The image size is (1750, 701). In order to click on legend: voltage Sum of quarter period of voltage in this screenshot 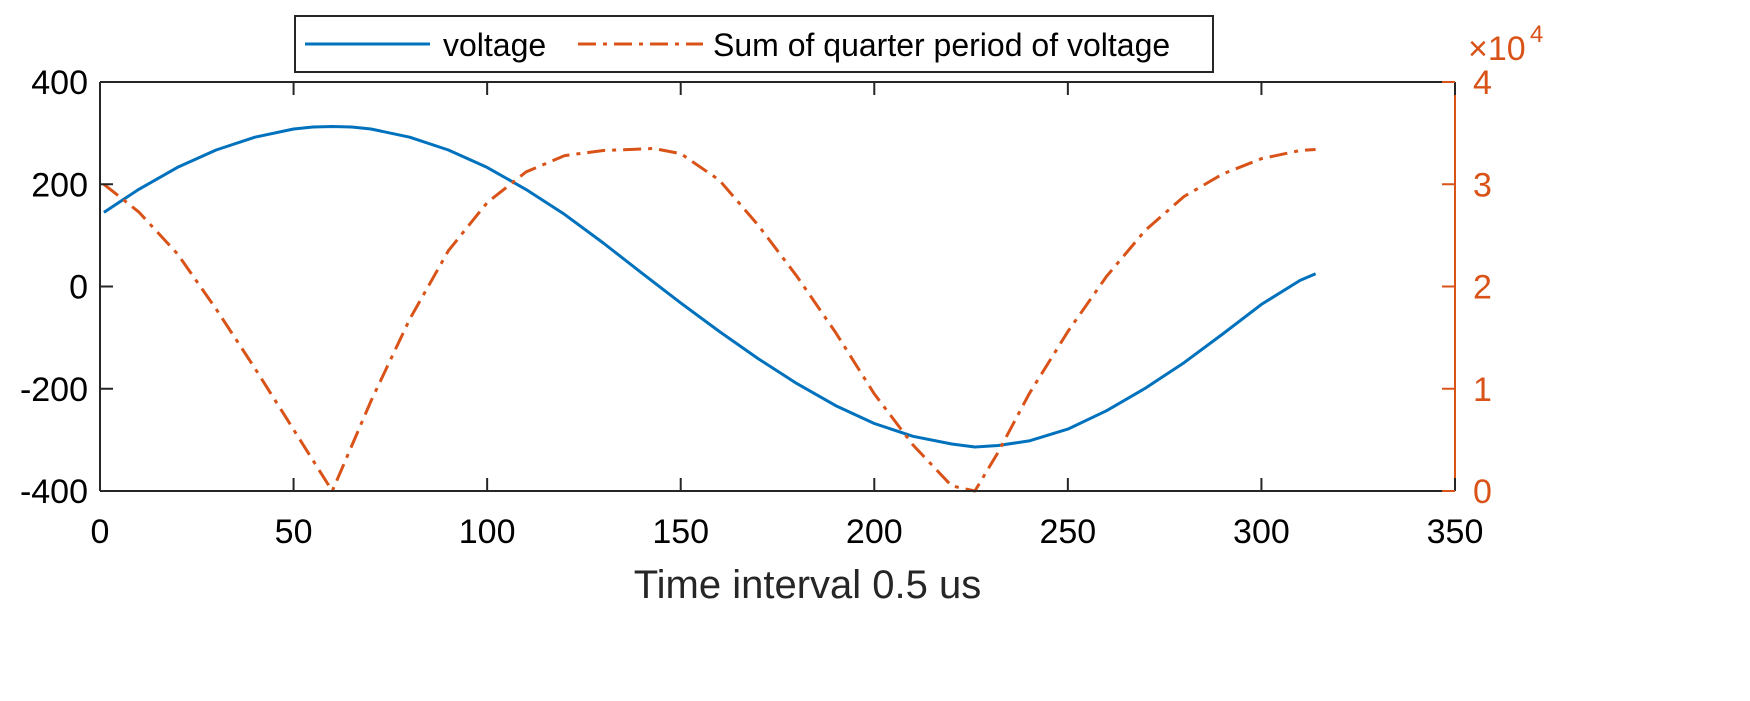, I will do `click(754, 44)`.